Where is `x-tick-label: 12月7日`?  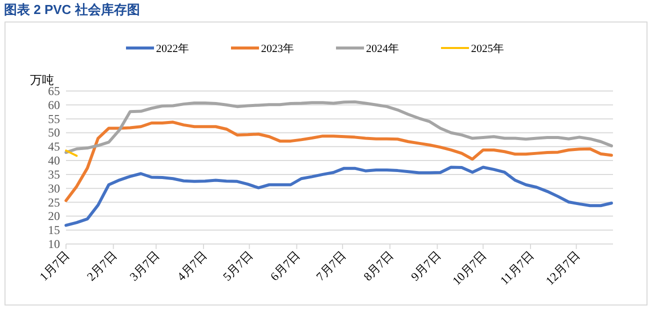 x-tick-label: 12月7日 is located at coordinates (562, 268).